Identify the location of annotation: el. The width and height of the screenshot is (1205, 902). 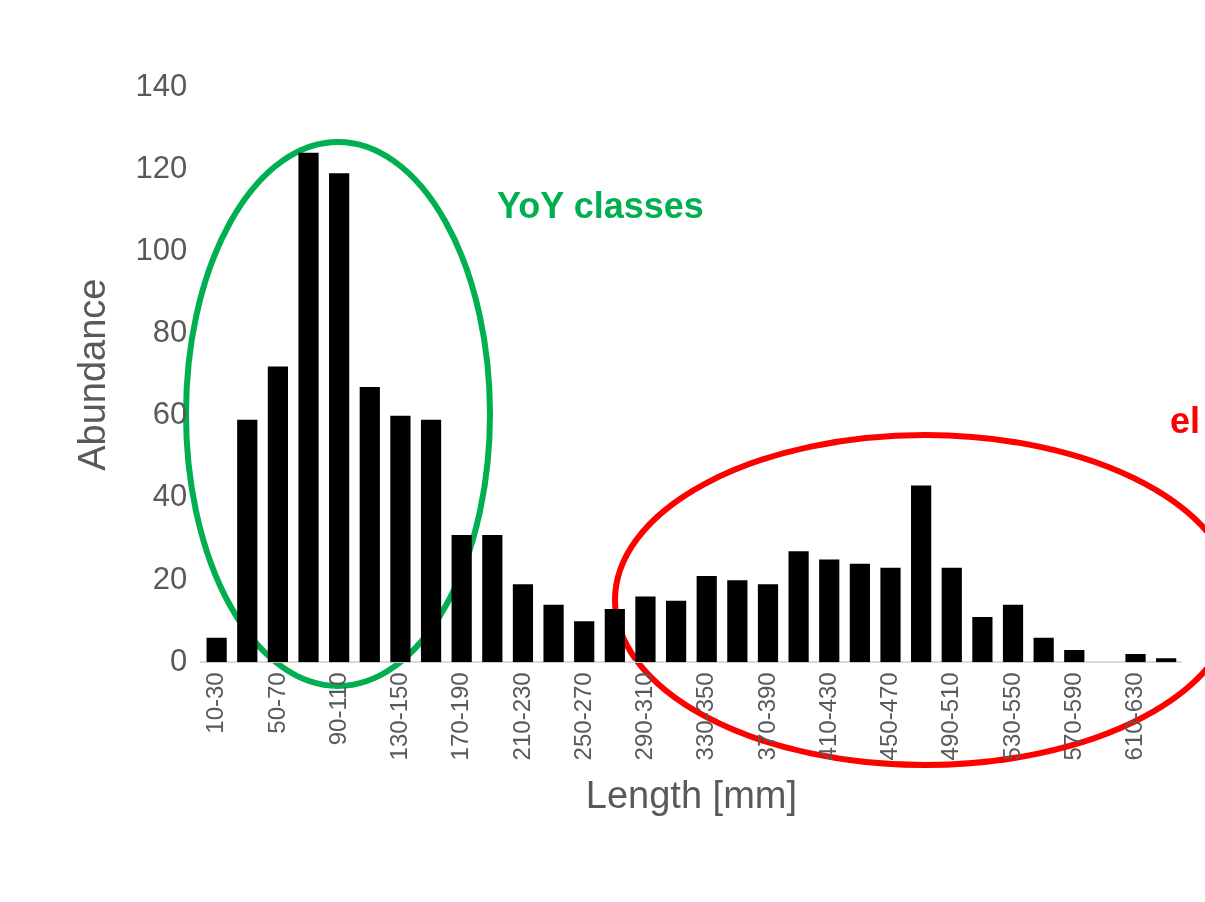
(1185, 421).